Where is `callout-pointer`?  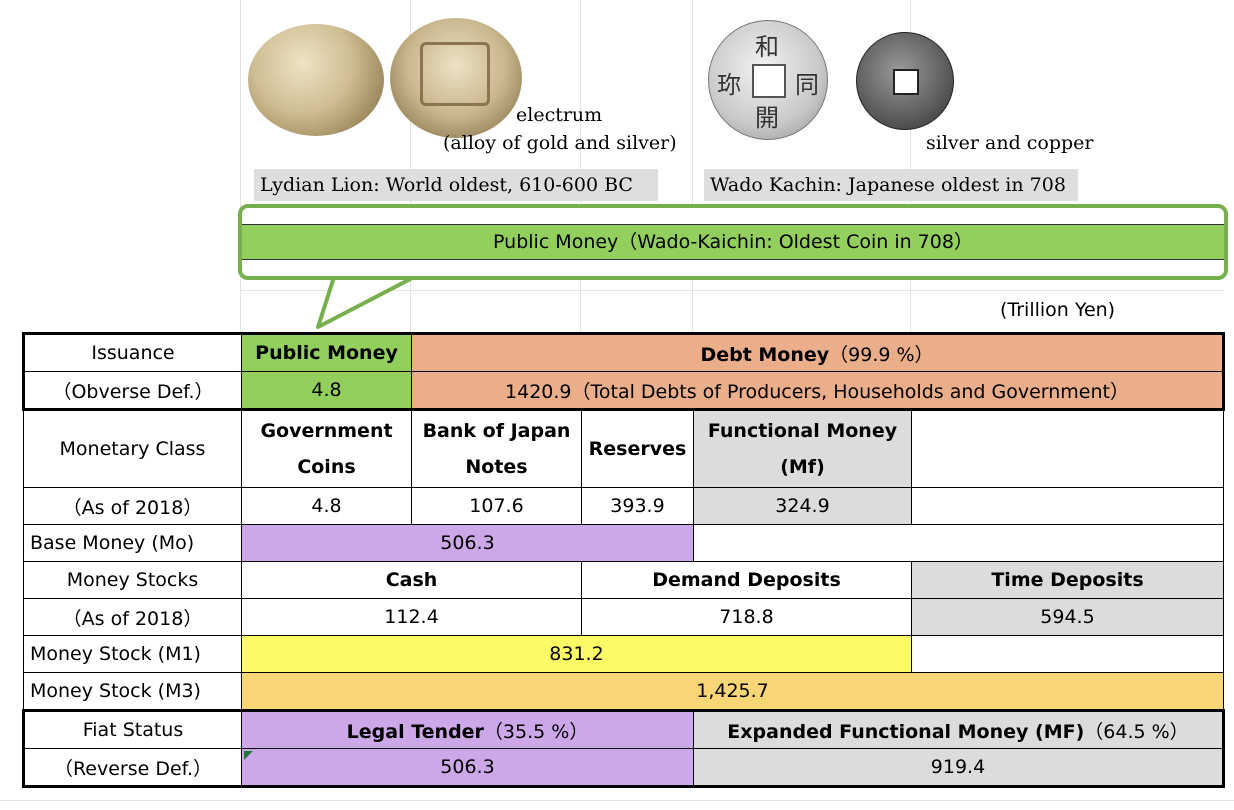
callout-pointer is located at coordinates (369, 300).